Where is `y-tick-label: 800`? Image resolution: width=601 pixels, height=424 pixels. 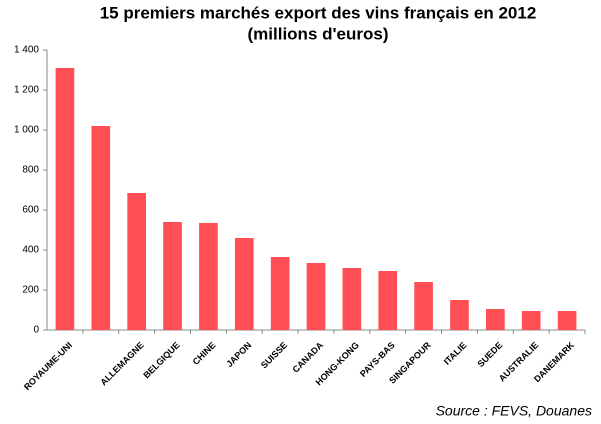
y-tick-label: 800 is located at coordinates (30, 170).